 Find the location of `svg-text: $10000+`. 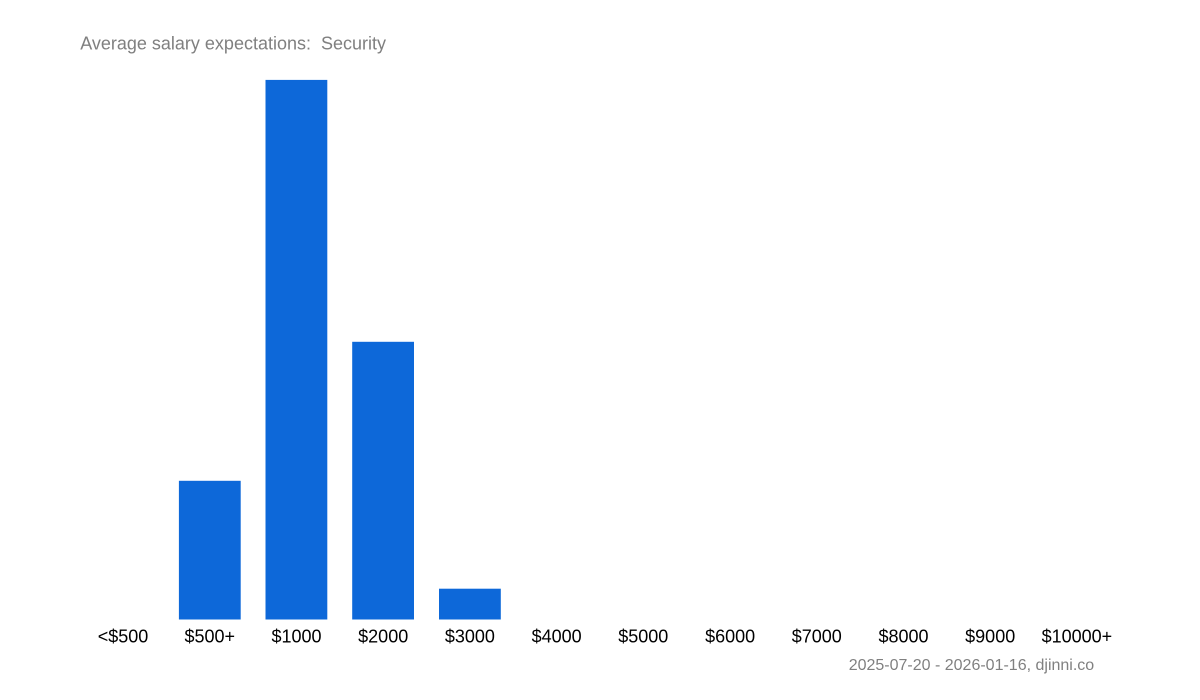

svg-text: $10000+ is located at coordinates (1077, 636).